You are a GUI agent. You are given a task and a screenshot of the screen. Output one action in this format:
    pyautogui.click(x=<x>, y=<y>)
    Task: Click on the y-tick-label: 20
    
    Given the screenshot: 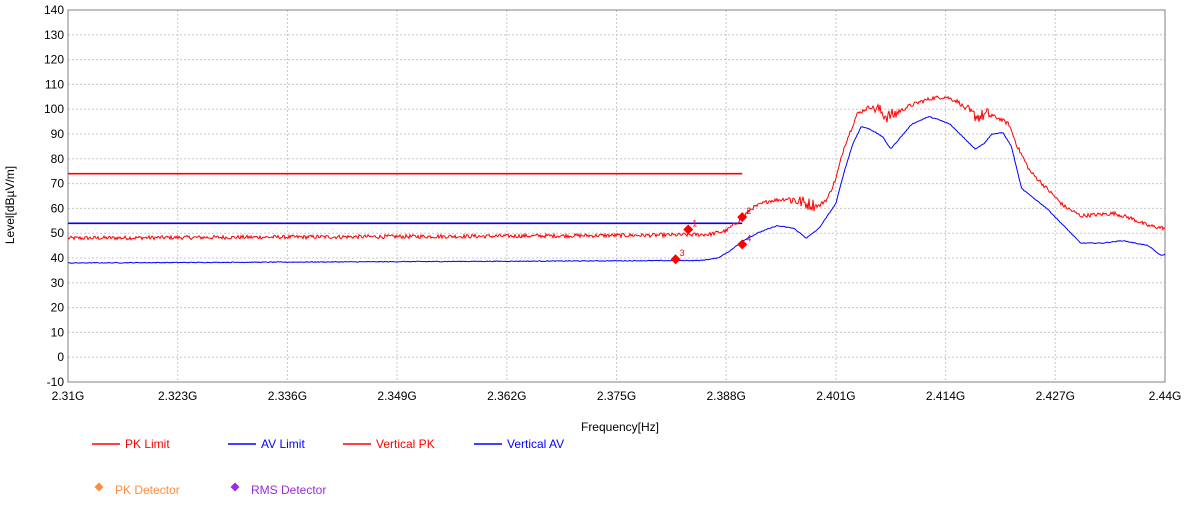 What is the action you would take?
    pyautogui.click(x=58, y=308)
    